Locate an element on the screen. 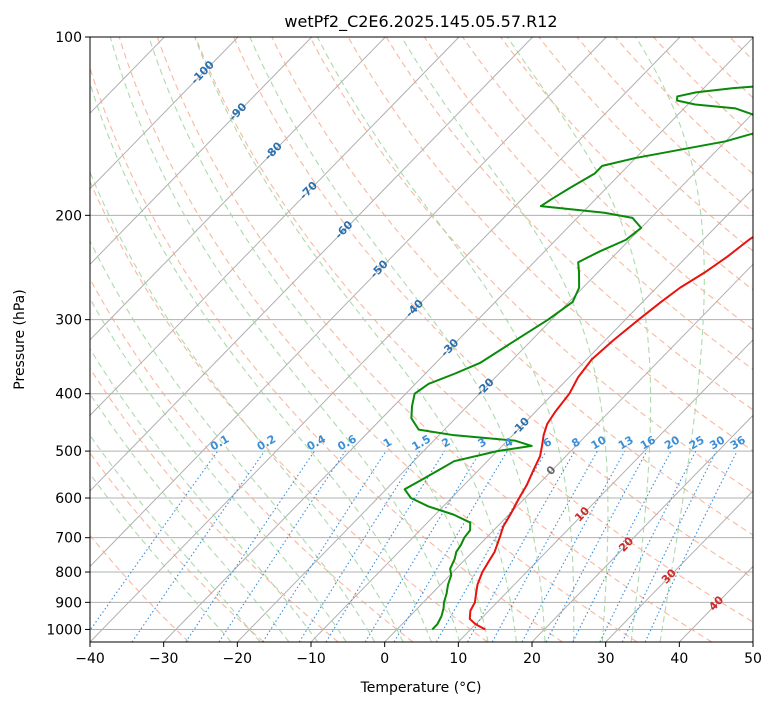 This screenshot has height=708, width=775. y-tick-label: 600 is located at coordinates (68, 499).